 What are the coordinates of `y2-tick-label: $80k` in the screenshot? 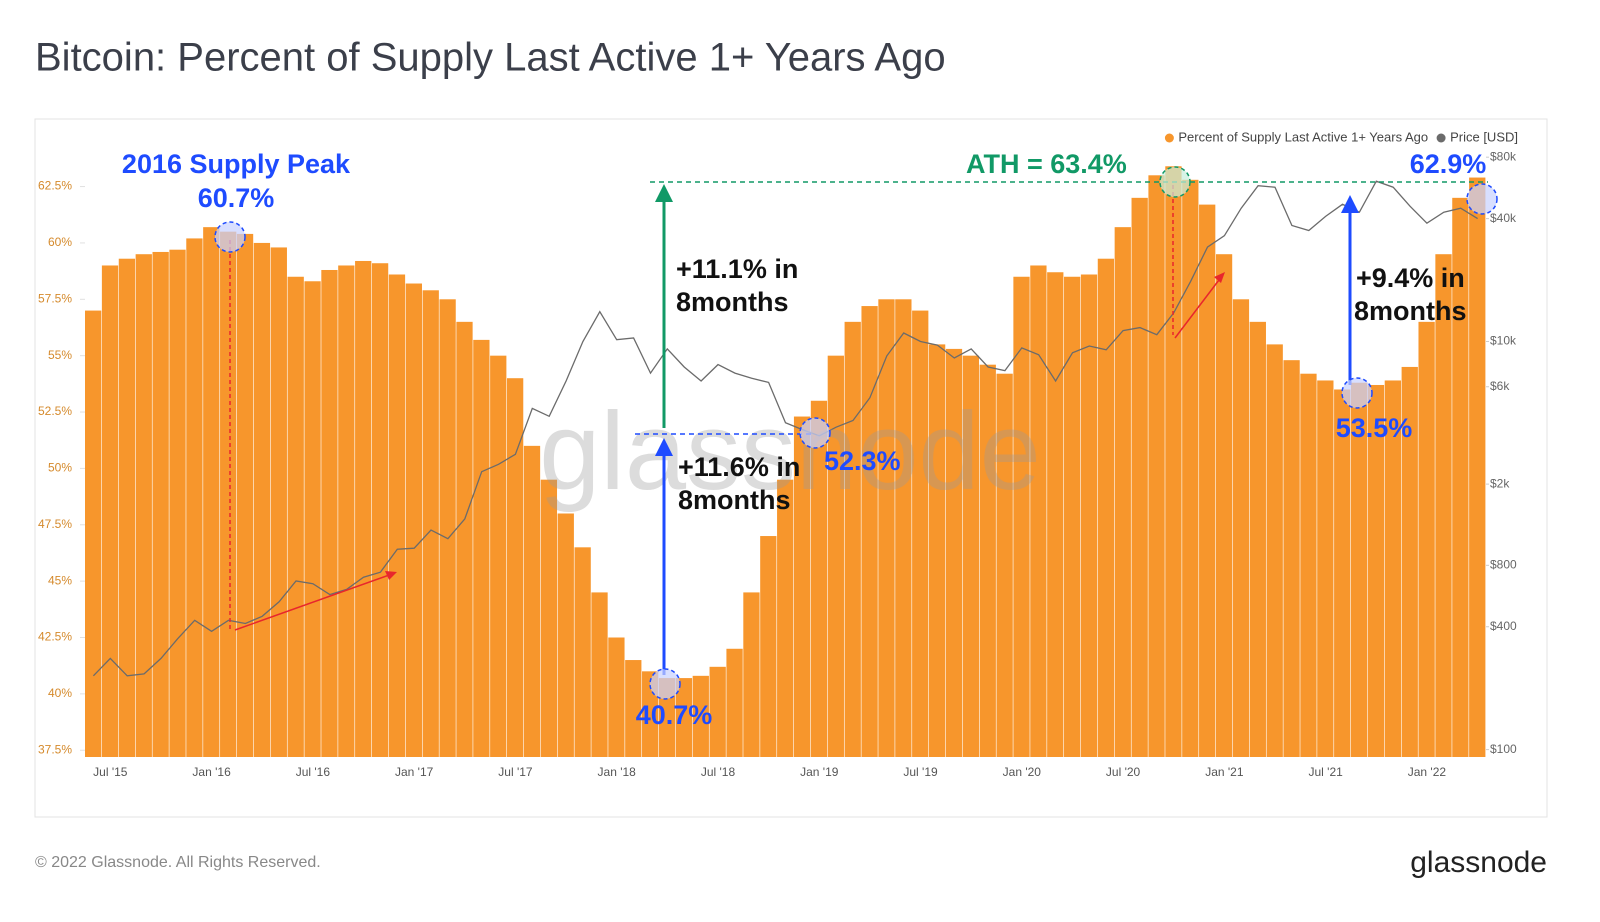 It's located at (1503, 156).